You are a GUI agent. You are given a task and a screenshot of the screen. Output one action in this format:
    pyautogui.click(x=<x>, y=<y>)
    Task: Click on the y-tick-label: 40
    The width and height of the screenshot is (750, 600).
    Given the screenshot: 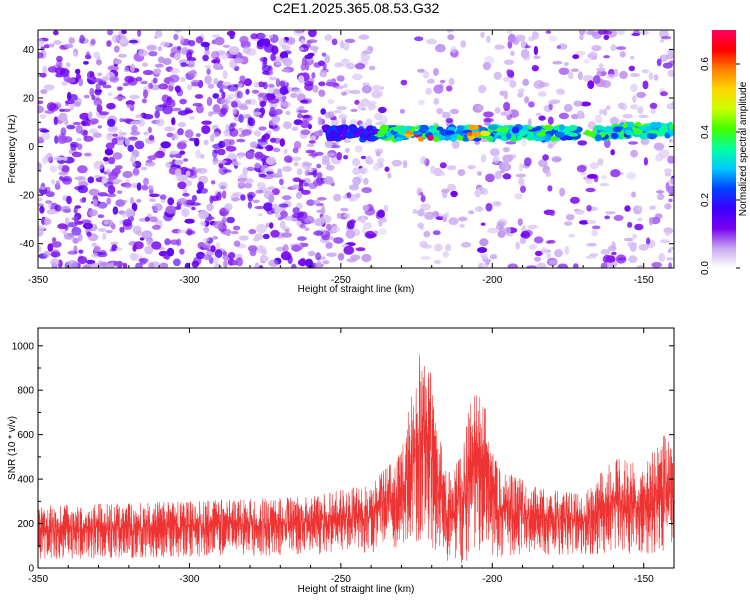 What is the action you would take?
    pyautogui.click(x=29, y=50)
    